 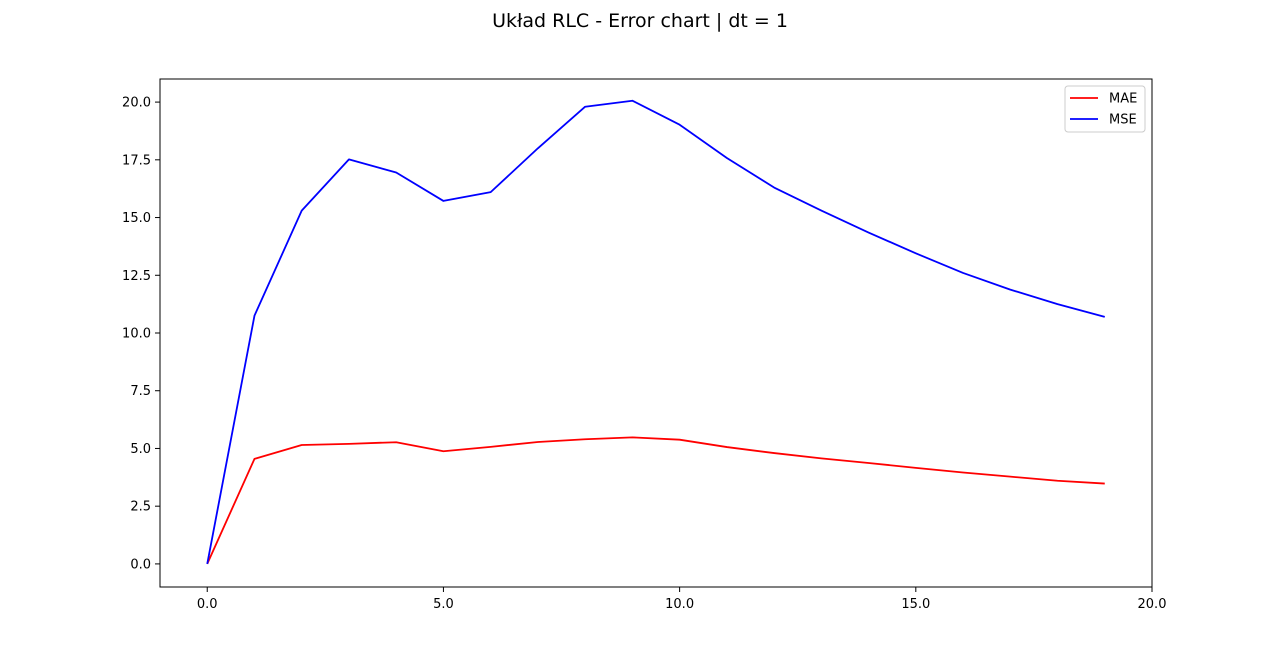 What do you see at coordinates (136, 103) in the screenshot?
I see `y-tick-label: 20.0` at bounding box center [136, 103].